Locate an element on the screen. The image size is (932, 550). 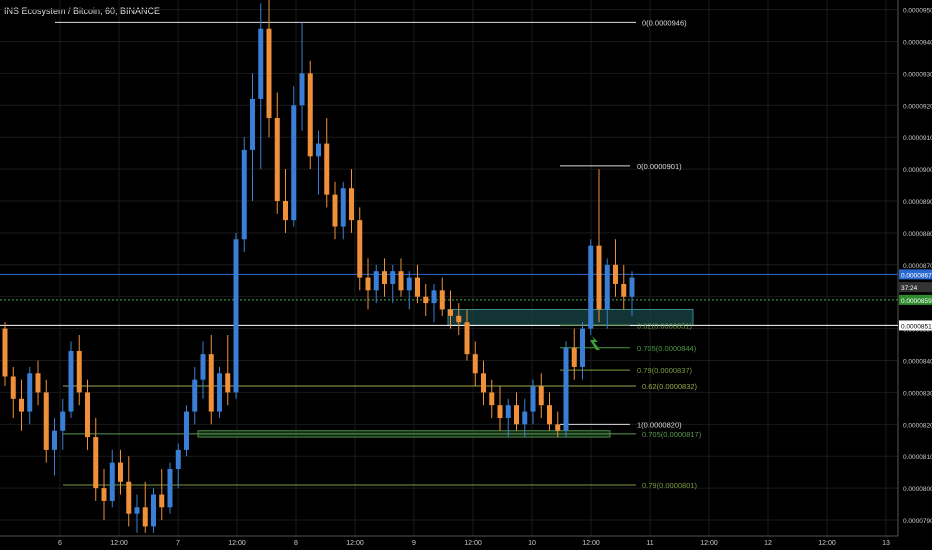
y-tick-label: 0.0000920 is located at coordinates (917, 106).